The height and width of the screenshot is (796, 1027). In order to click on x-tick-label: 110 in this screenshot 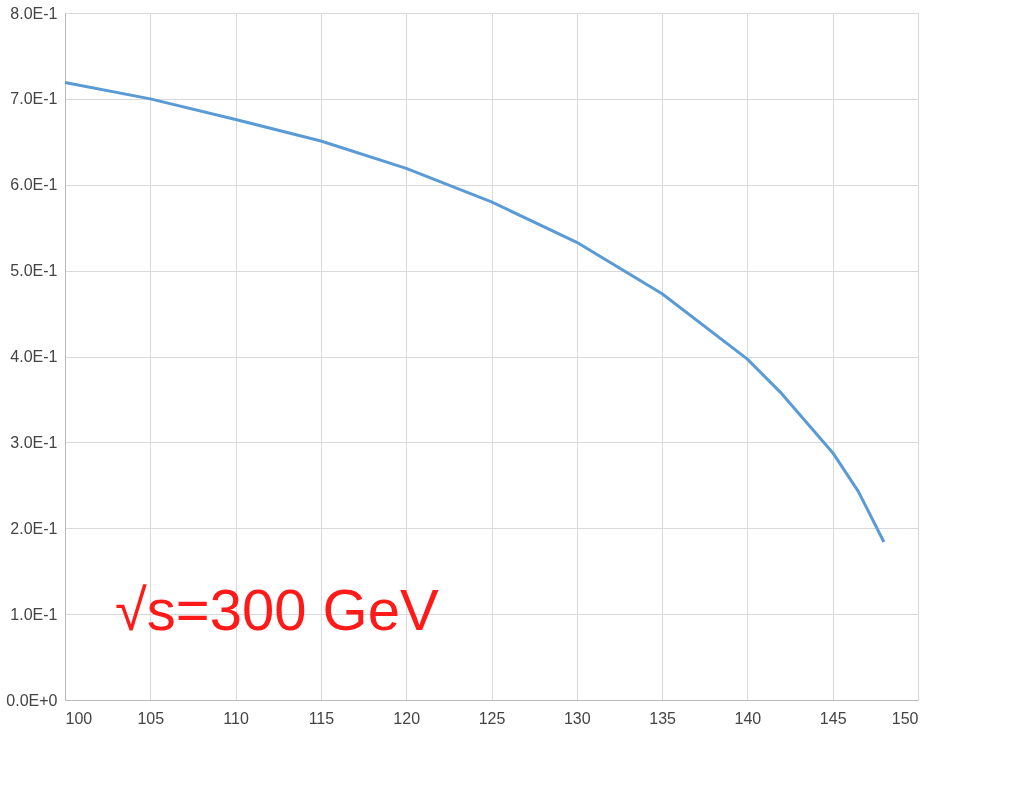, I will do `click(236, 718)`.